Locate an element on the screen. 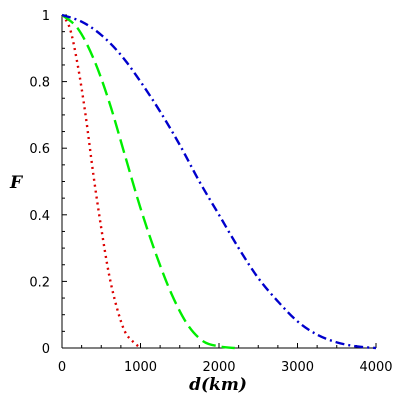 This screenshot has height=400, width=400. y-tick-label: 0 is located at coordinates (46, 349).